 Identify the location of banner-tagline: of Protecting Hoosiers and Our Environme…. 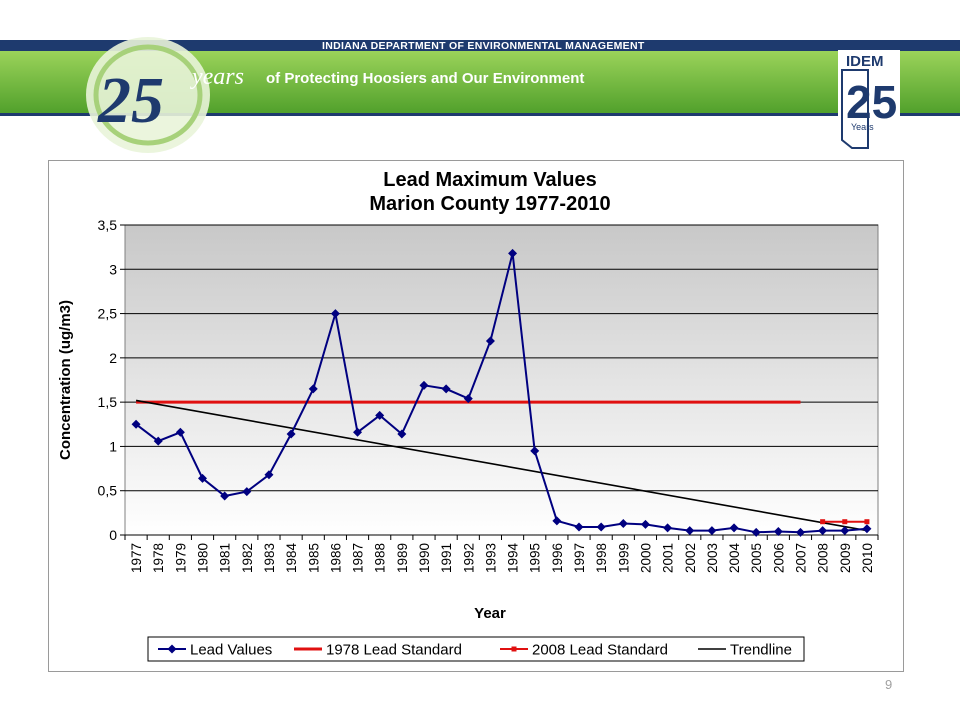
(425, 78).